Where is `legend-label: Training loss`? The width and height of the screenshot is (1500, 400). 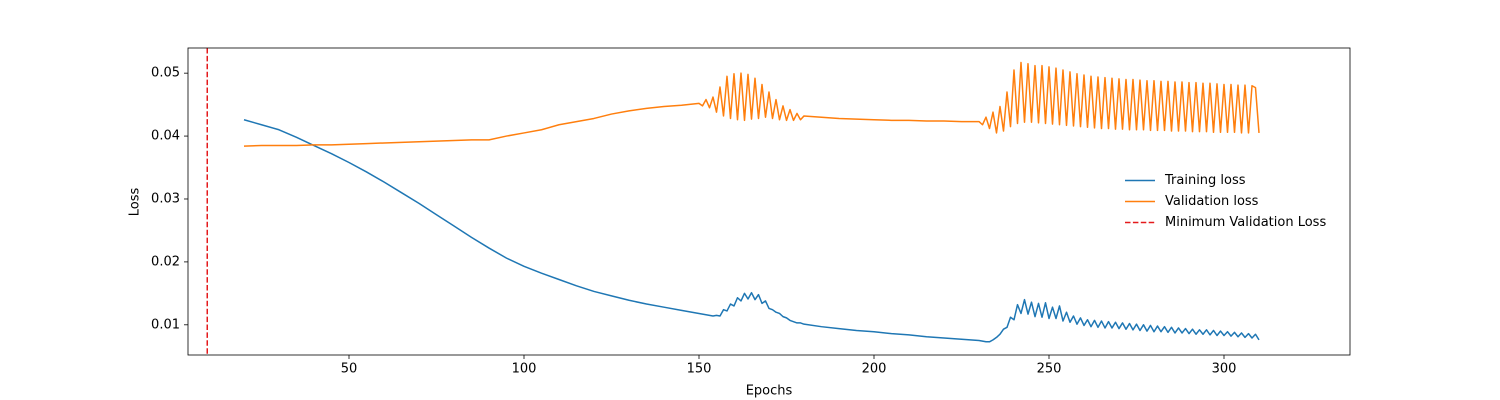 legend-label: Training loss is located at coordinates (1205, 180).